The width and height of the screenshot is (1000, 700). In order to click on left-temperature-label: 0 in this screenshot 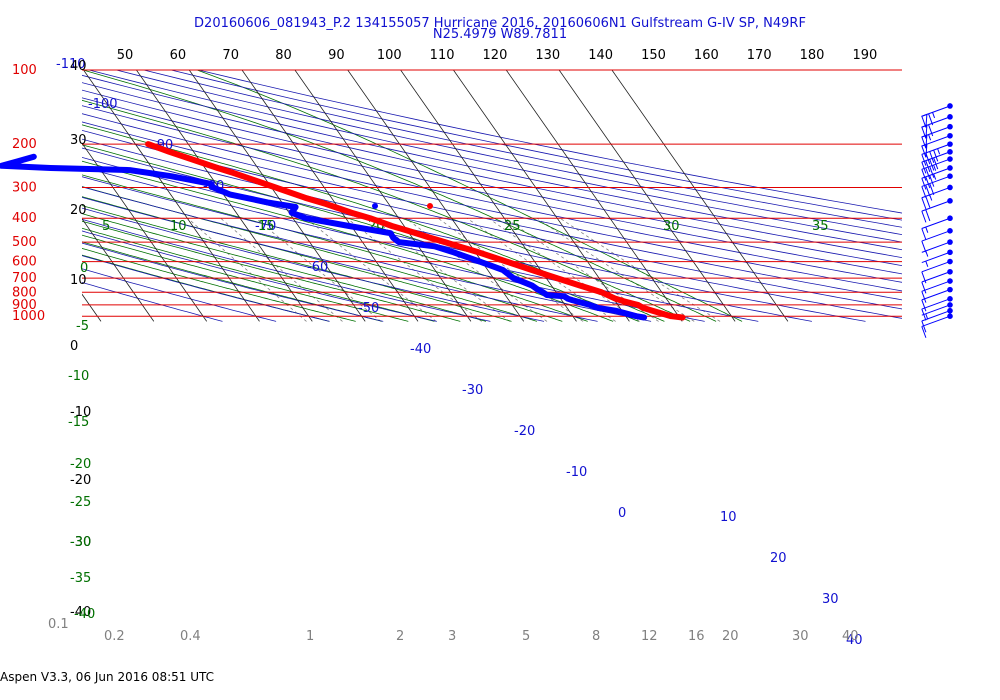, I will do `click(74, 346)`.